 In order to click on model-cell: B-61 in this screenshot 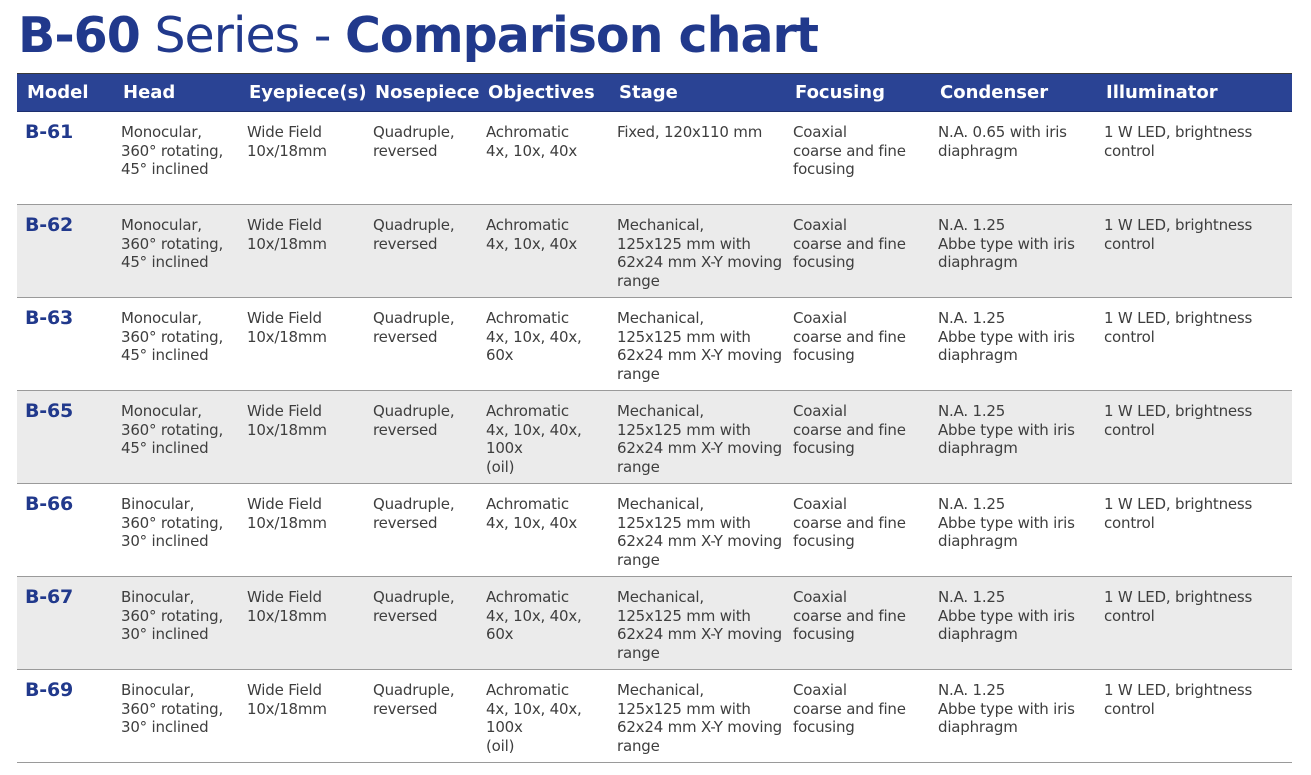, I will do `click(49, 132)`.